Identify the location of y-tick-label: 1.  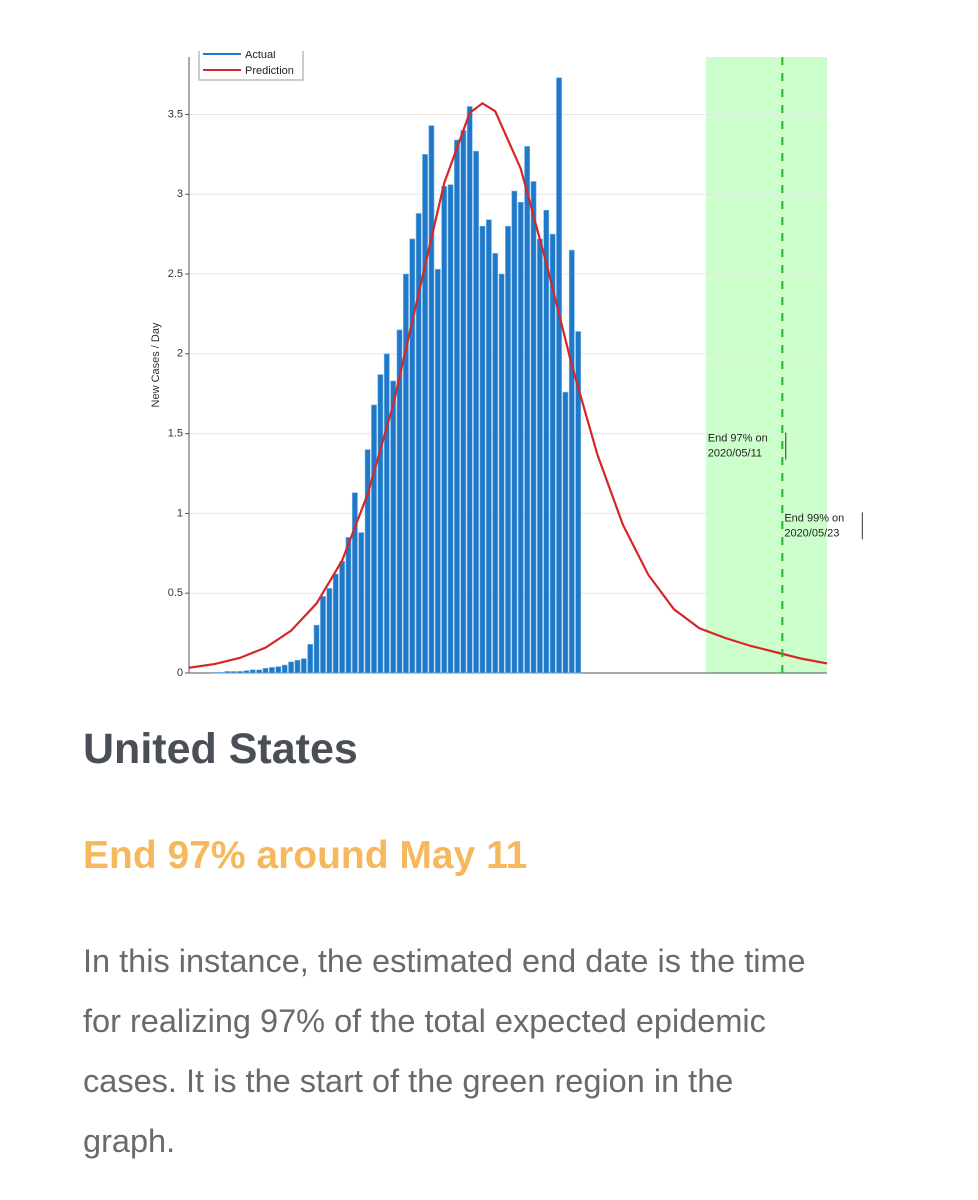
(180, 513).